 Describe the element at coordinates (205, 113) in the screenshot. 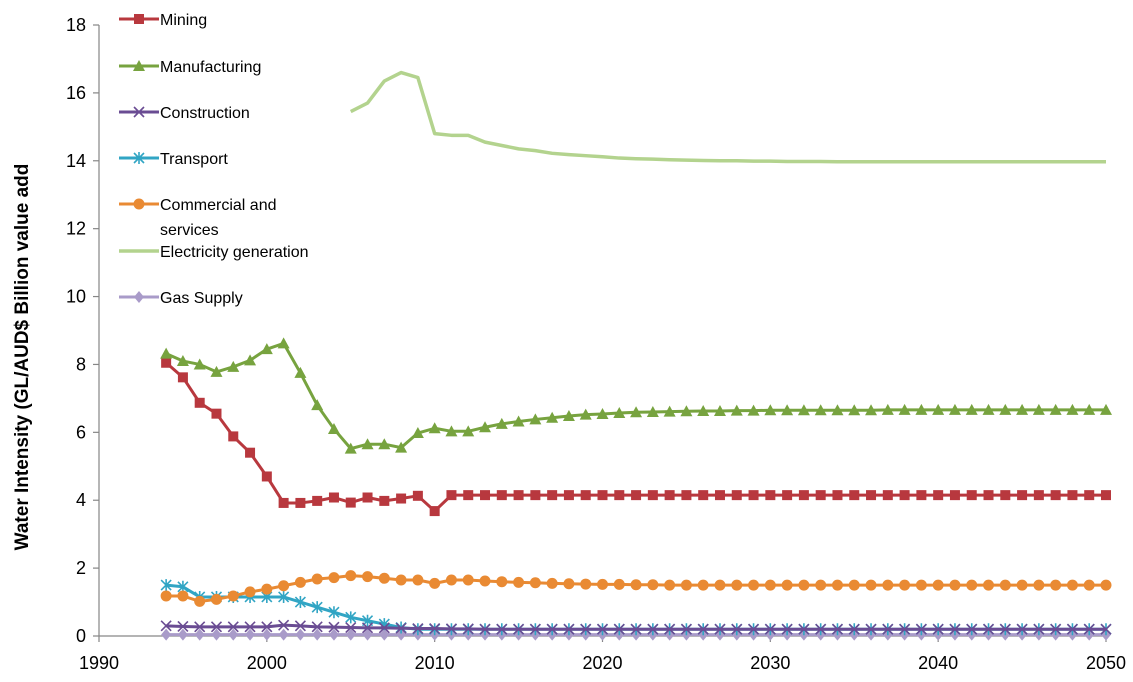

I see `legend-label: Construction` at that location.